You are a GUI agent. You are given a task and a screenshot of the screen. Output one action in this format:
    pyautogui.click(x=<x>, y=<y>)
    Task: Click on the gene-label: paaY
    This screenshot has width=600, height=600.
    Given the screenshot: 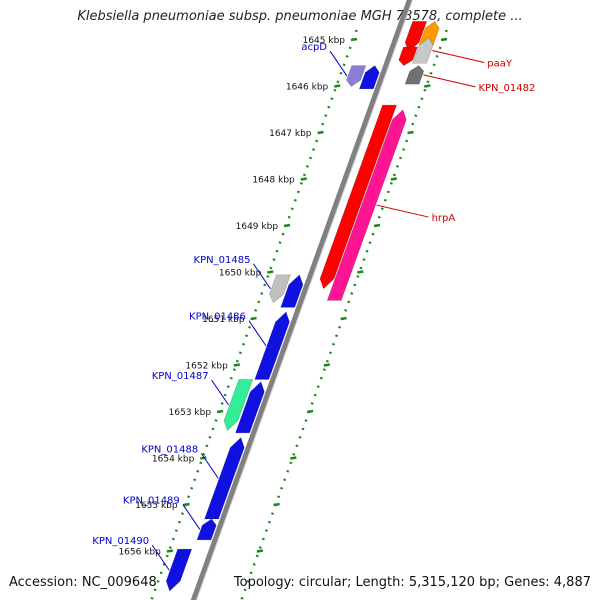 What is the action you would take?
    pyautogui.click(x=500, y=63)
    